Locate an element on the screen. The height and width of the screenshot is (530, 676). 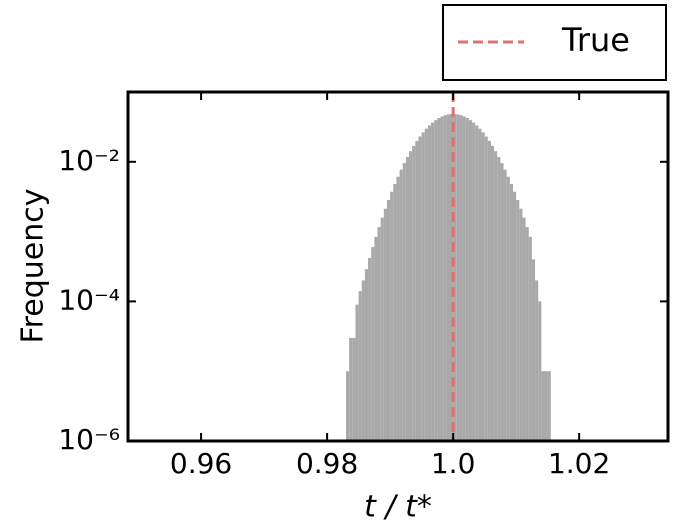
legend-label: True is located at coordinates (595, 40).